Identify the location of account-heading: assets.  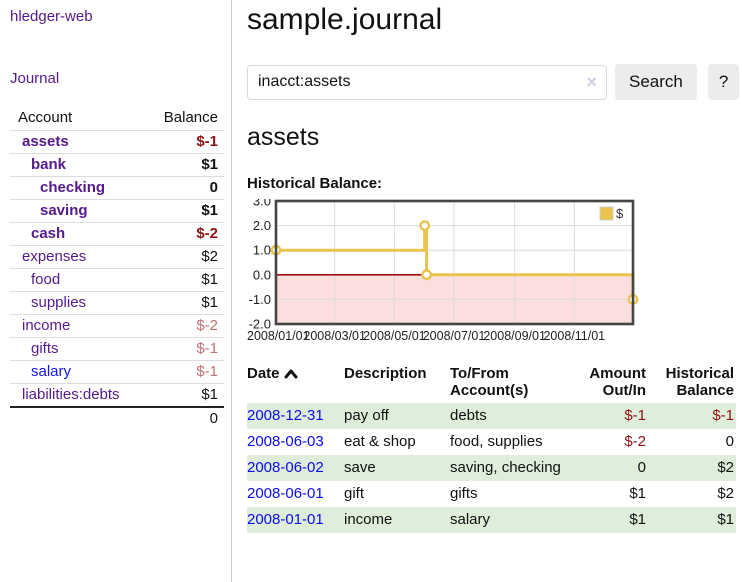
(283, 137).